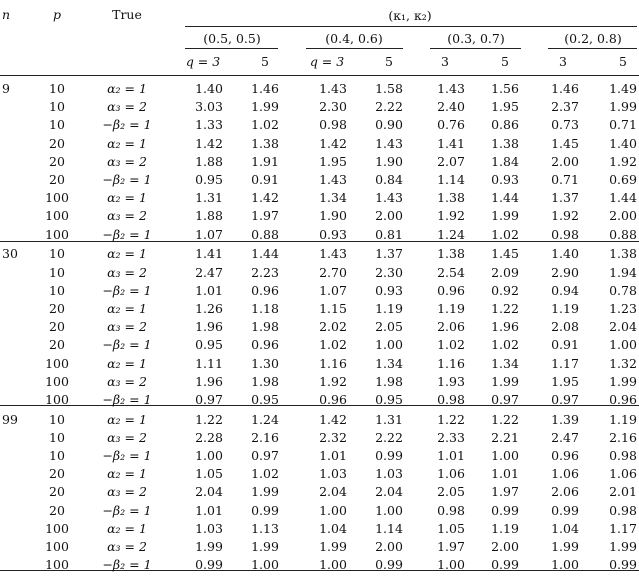 The width and height of the screenshot is (639, 578). What do you see at coordinates (623, 308) in the screenshot?
I see `cell-value: 1.23` at bounding box center [623, 308].